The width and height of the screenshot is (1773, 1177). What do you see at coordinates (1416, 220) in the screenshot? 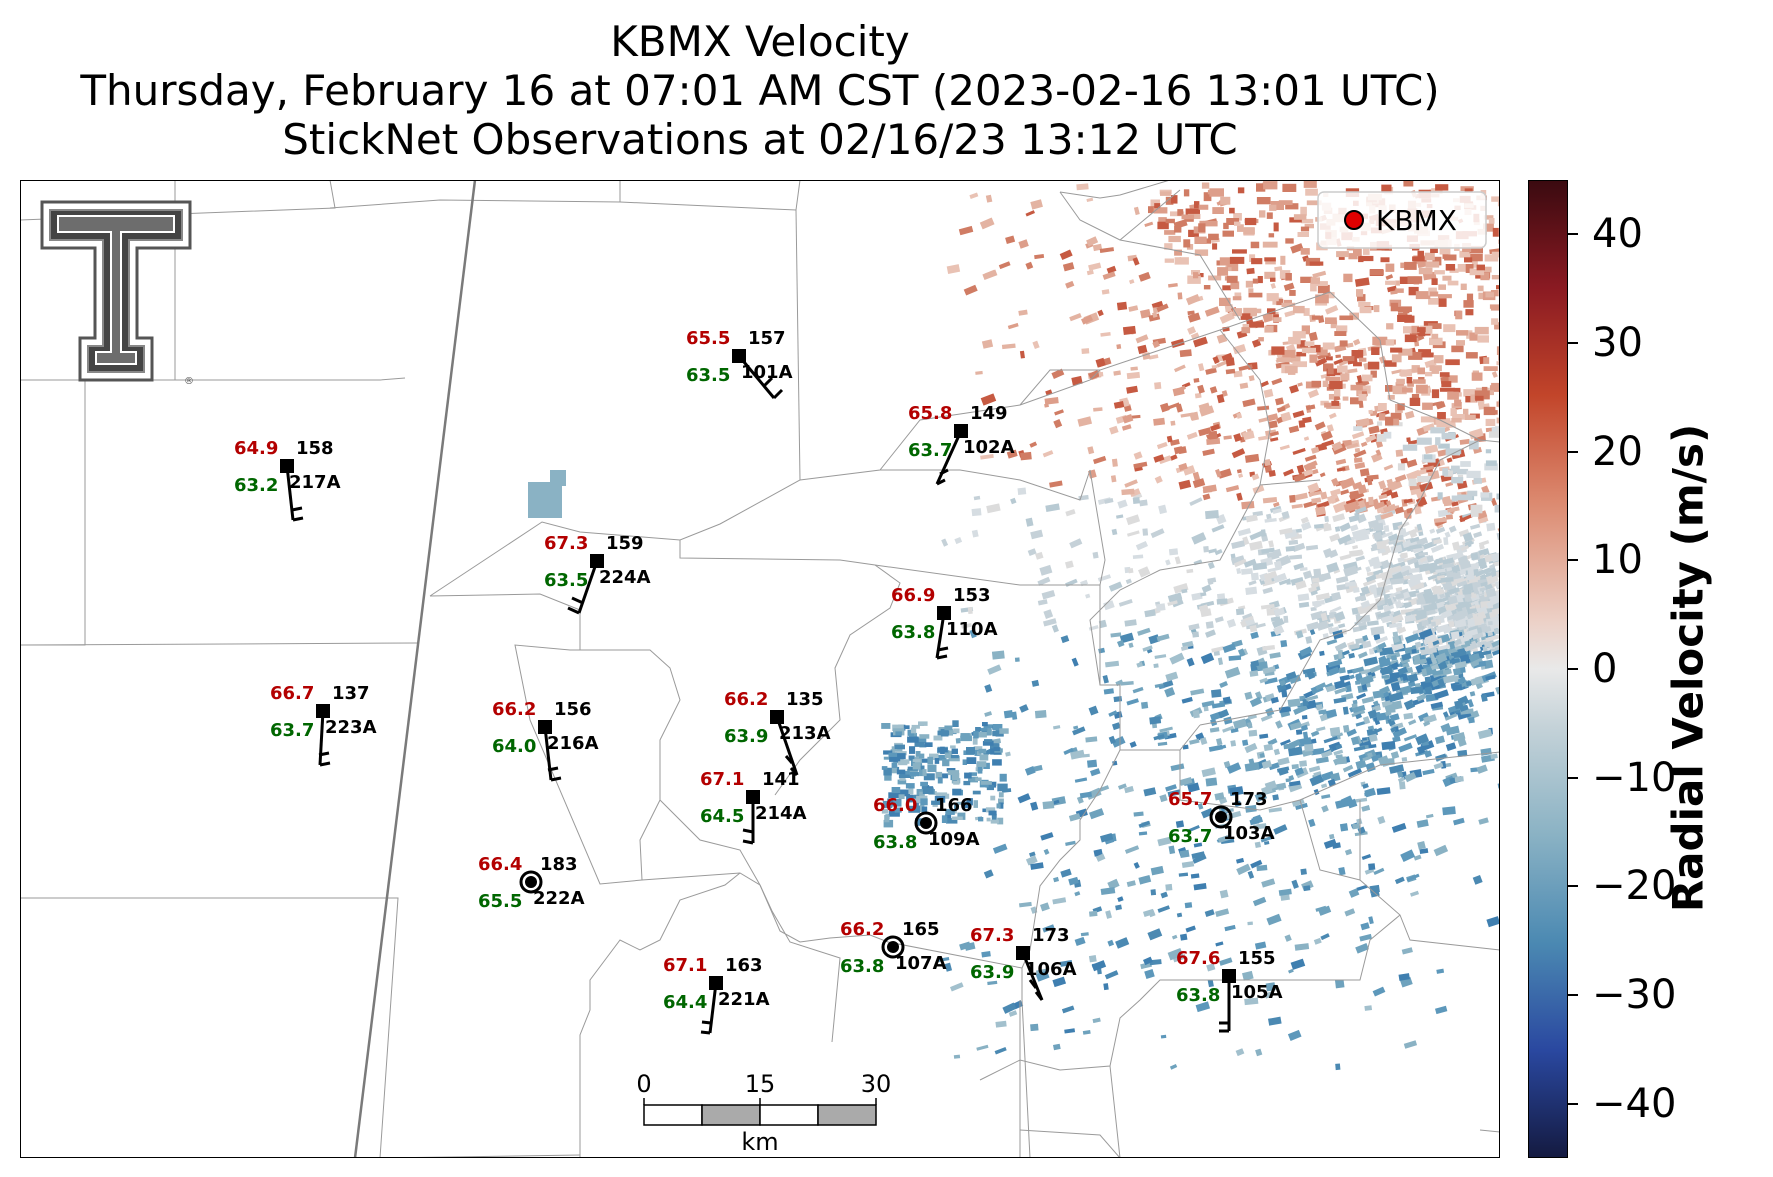
I see `legend-label: KBMX` at bounding box center [1416, 220].